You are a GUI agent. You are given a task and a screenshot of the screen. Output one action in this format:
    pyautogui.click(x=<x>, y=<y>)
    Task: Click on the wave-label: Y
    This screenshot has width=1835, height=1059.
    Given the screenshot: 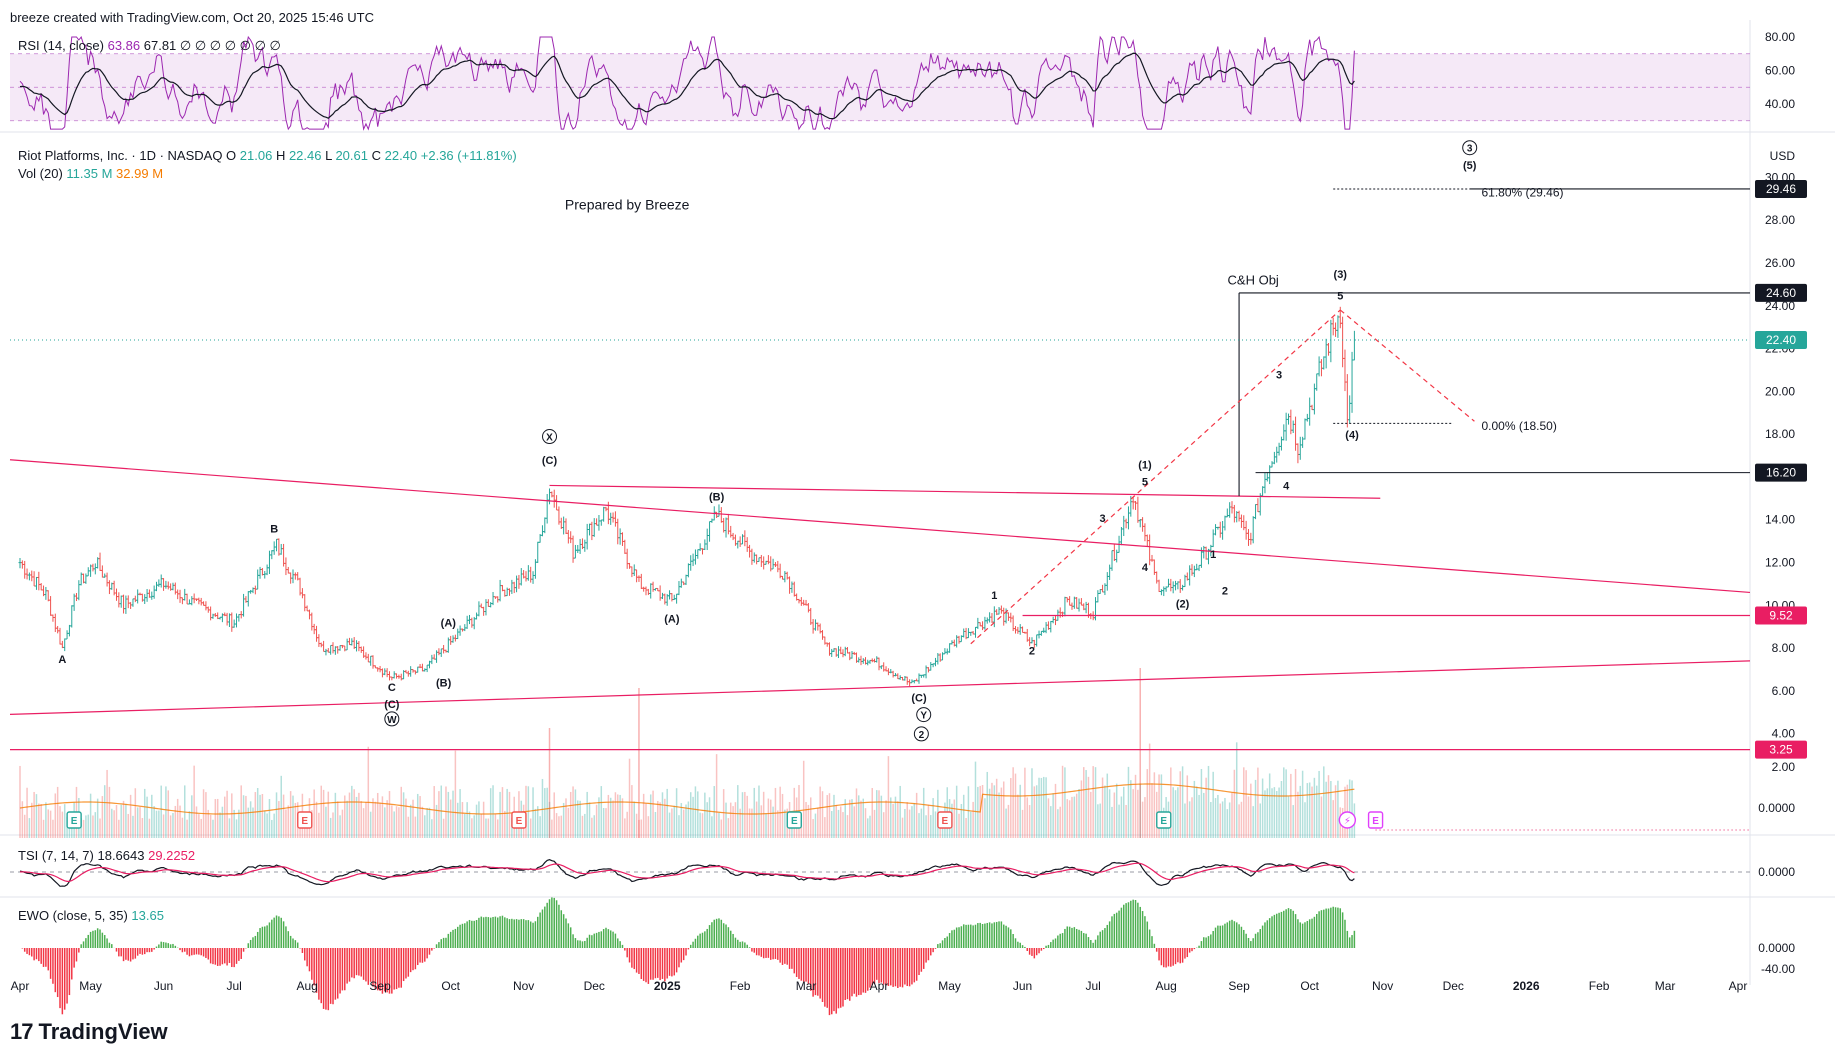 What is the action you would take?
    pyautogui.click(x=923, y=716)
    